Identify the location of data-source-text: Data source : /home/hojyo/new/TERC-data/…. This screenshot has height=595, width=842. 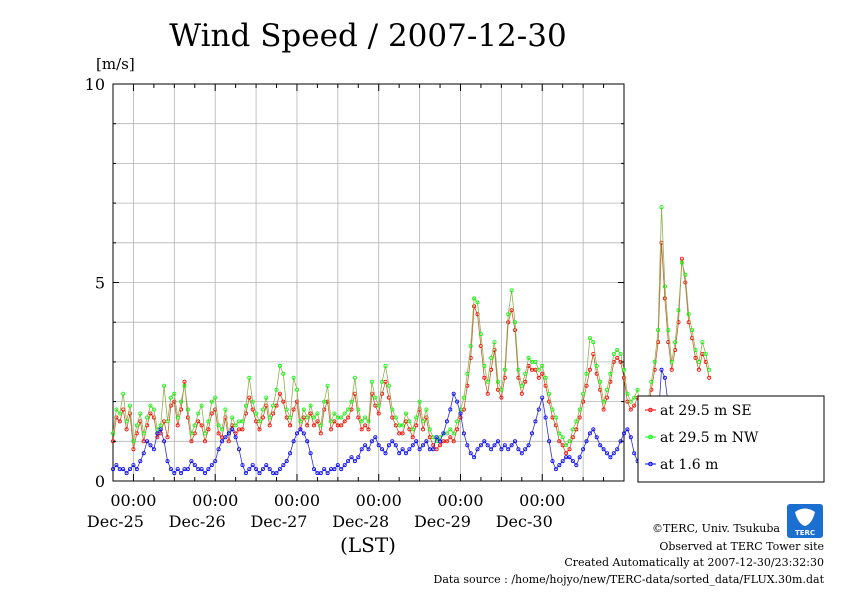
(629, 579).